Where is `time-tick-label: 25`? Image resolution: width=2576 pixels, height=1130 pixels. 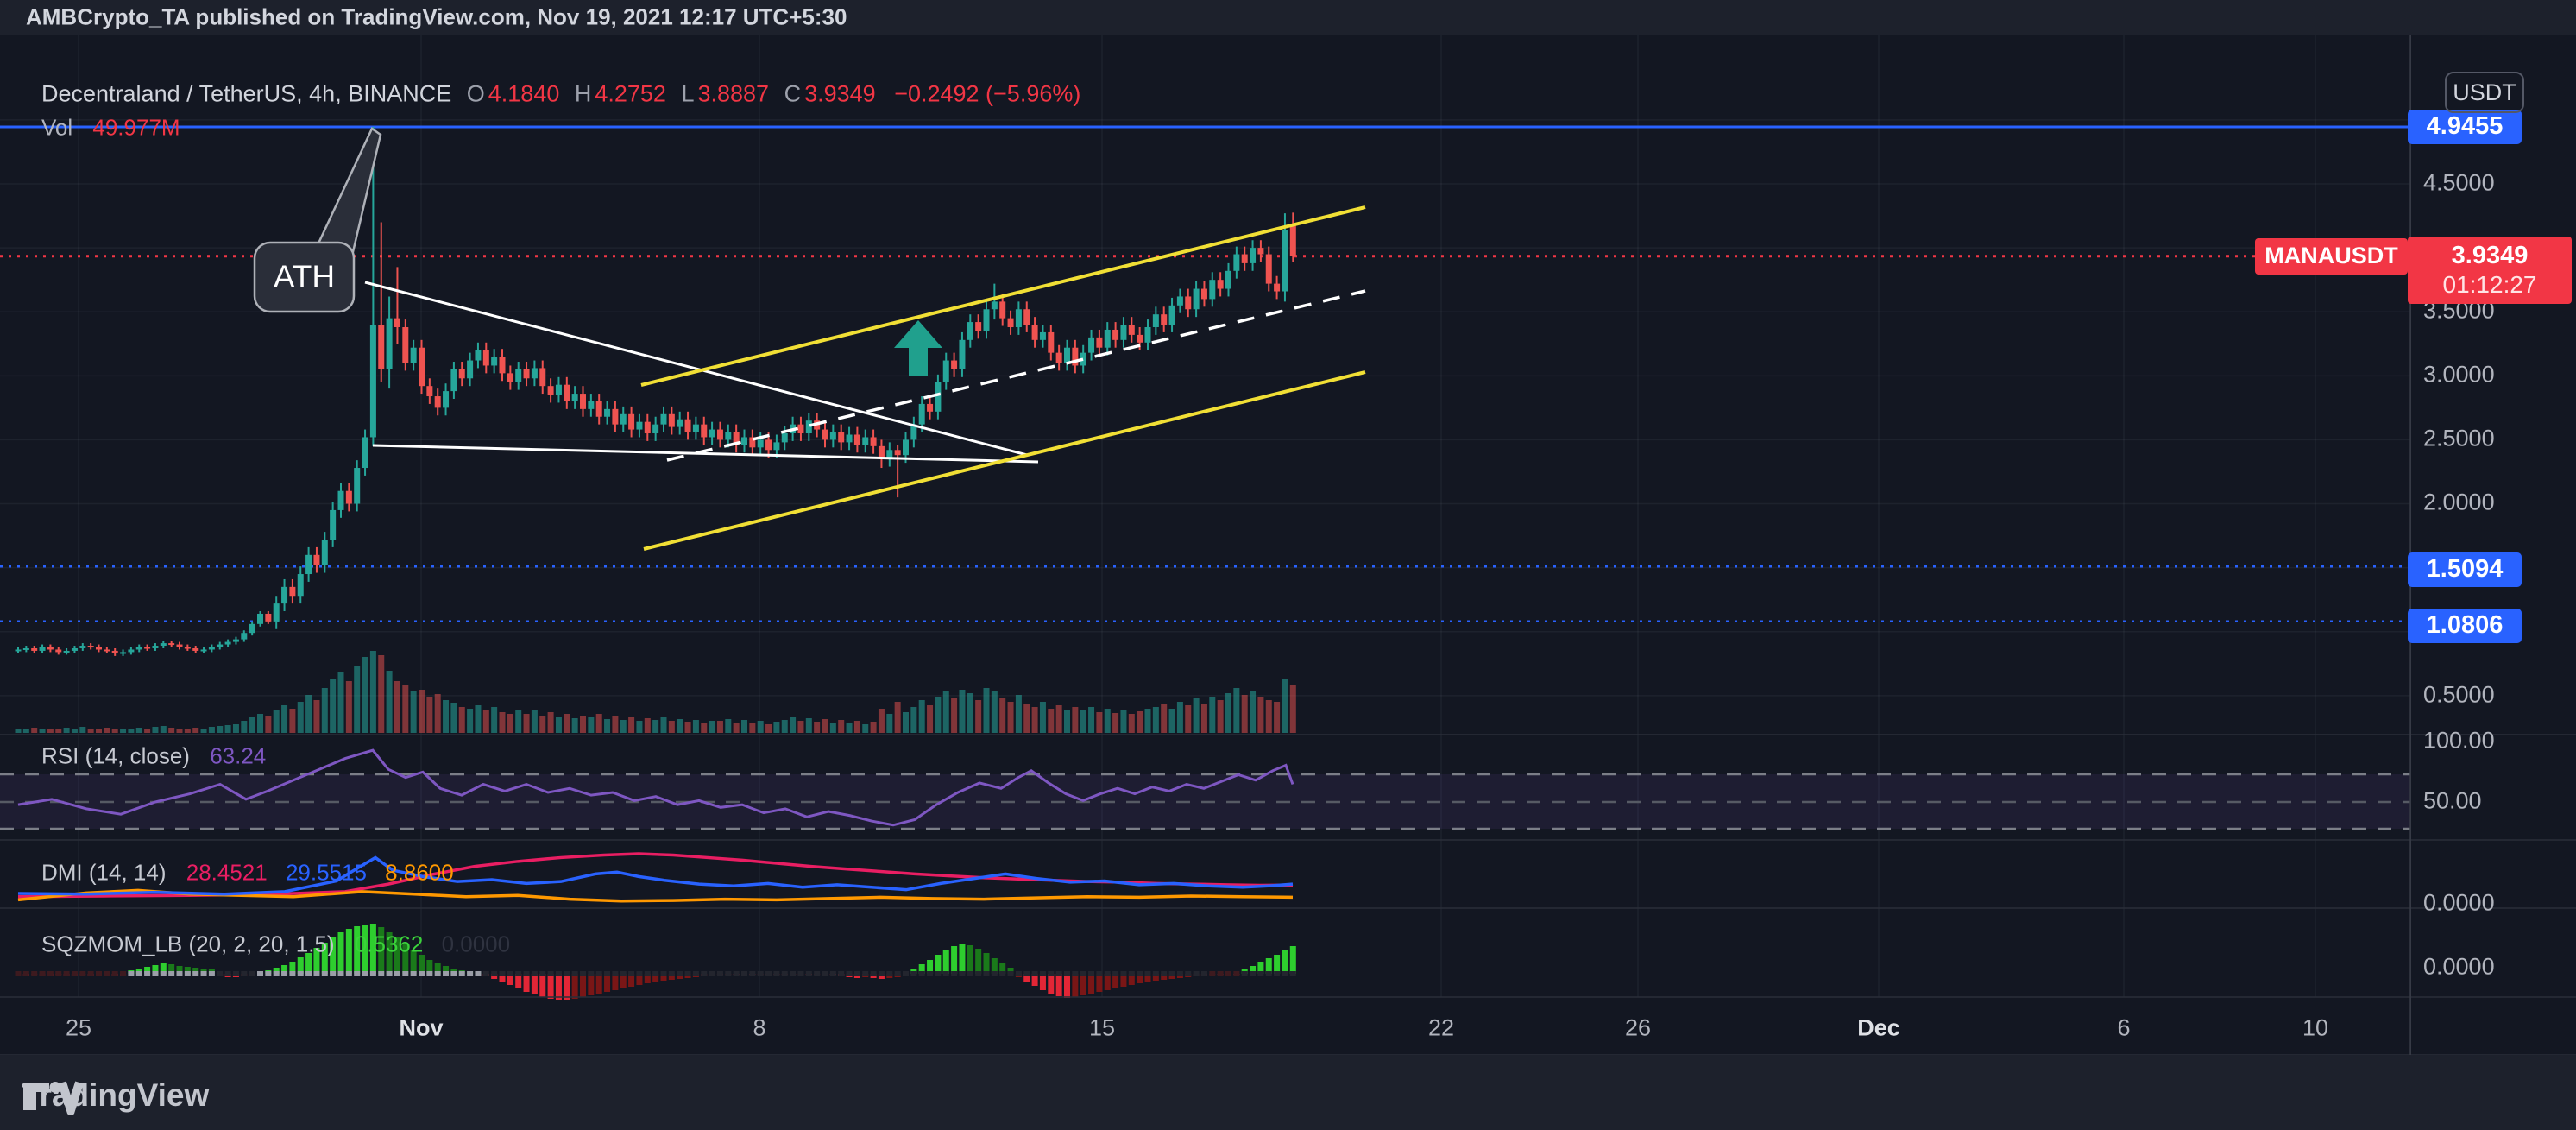 time-tick-label: 25 is located at coordinates (79, 1027).